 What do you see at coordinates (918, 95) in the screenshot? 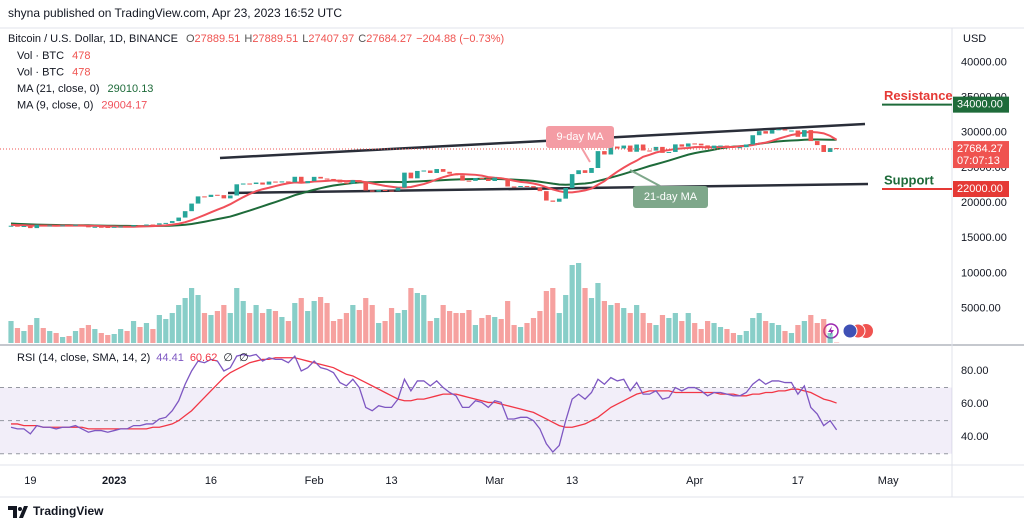
I see `level-name: Resistance` at bounding box center [918, 95].